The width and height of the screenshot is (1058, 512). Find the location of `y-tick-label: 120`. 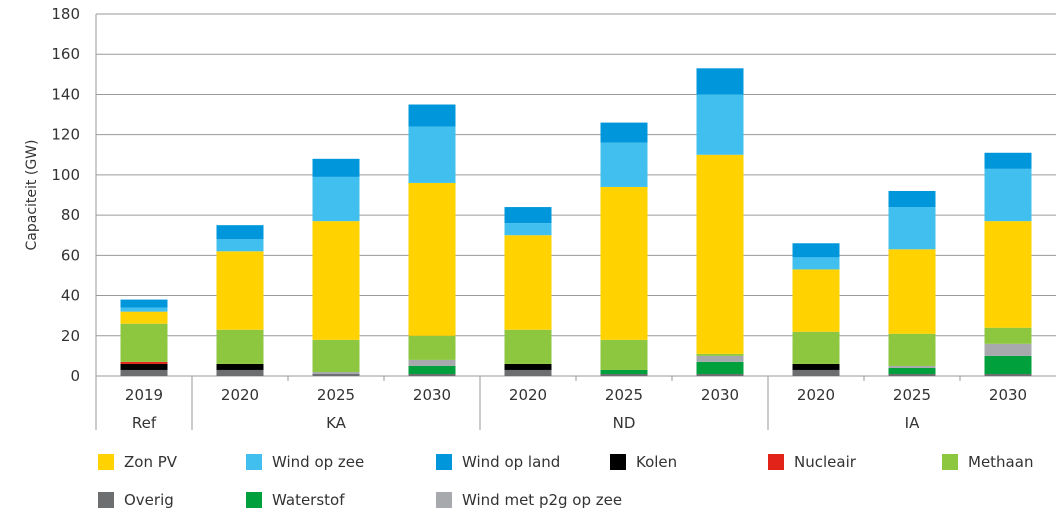

y-tick-label: 120 is located at coordinates (65, 135).